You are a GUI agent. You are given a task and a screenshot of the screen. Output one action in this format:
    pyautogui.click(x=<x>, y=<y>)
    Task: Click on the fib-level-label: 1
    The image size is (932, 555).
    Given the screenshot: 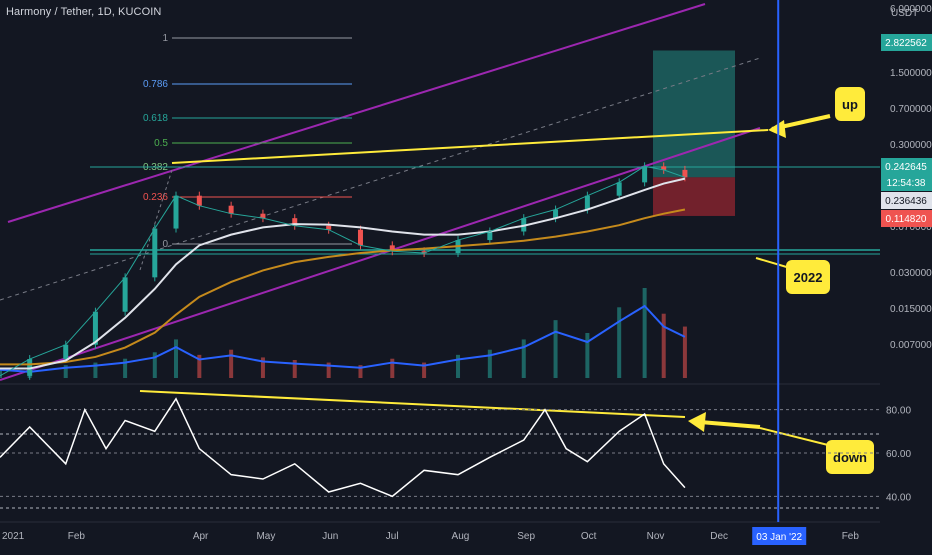 What is the action you would take?
    pyautogui.click(x=165, y=38)
    